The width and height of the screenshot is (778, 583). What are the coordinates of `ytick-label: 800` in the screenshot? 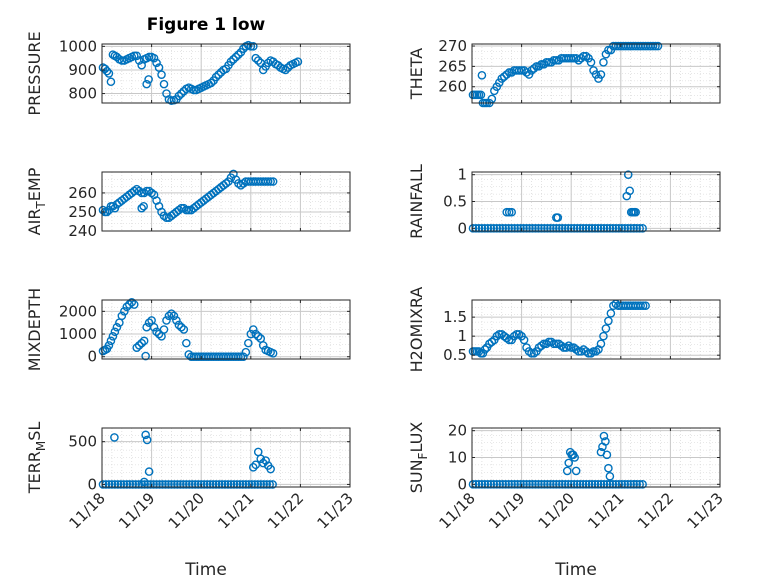 It's located at (82, 94).